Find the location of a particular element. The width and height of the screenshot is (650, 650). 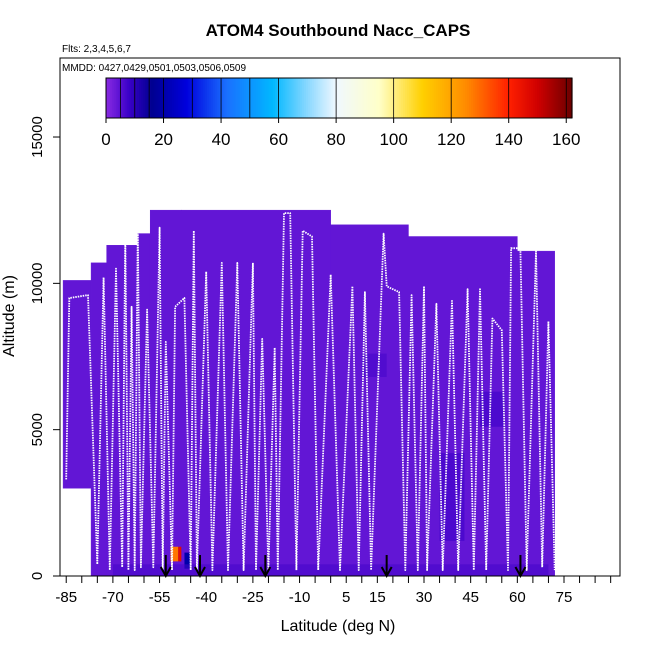

arrow-layer is located at coordinates (343, 567).